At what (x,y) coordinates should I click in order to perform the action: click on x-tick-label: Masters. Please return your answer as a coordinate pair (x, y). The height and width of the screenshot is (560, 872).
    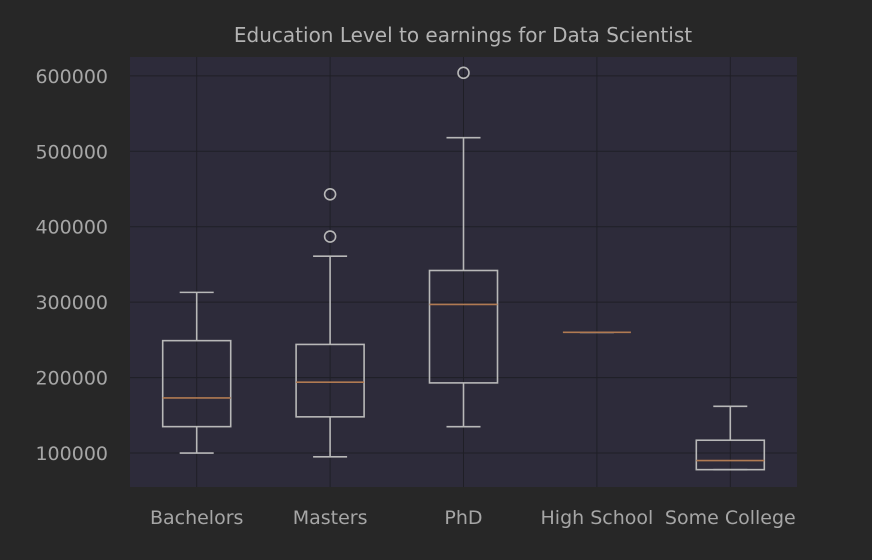
    Looking at the image, I should click on (330, 518).